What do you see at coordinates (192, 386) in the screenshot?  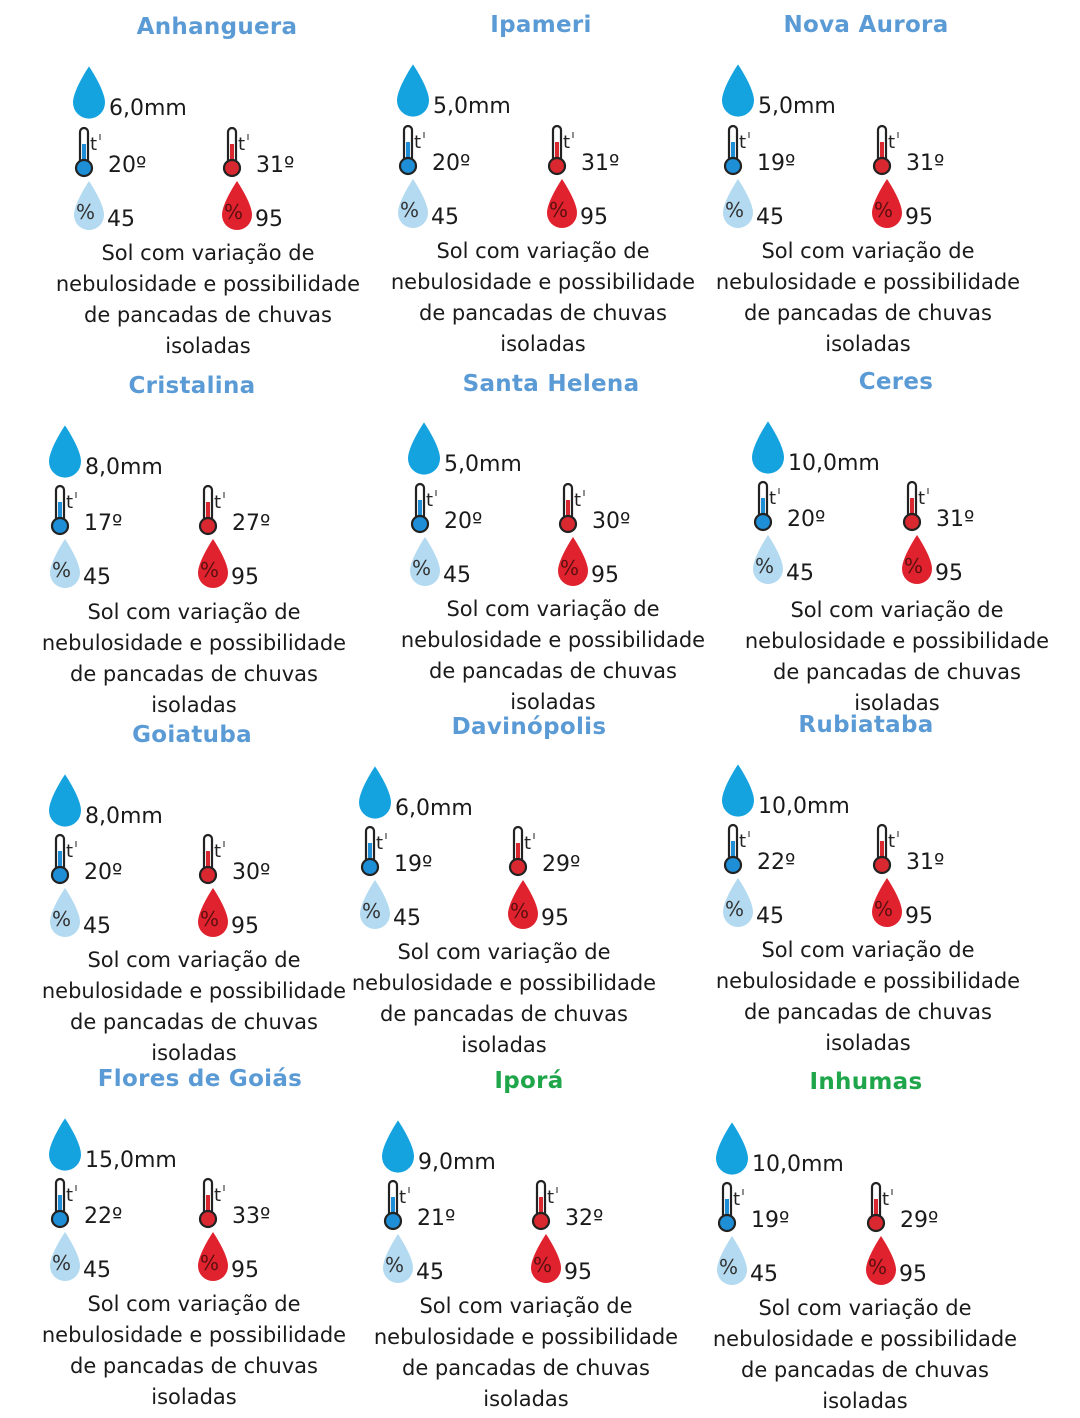 I see `city-title: Cristalina` at bounding box center [192, 386].